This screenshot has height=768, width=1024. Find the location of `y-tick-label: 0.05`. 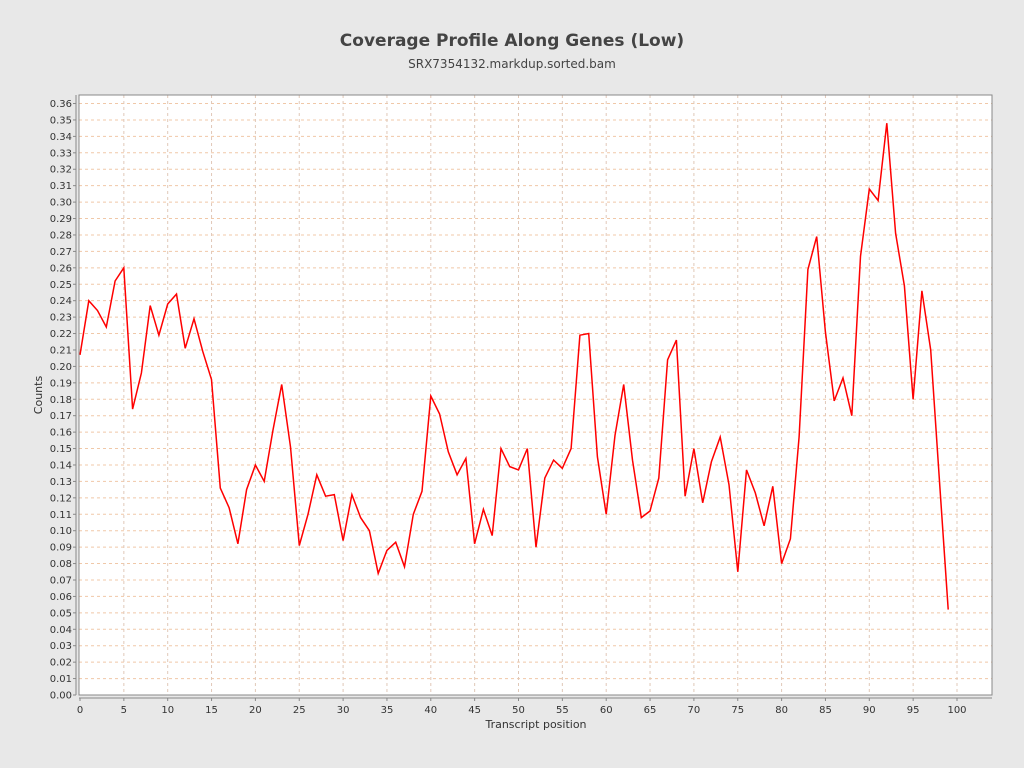

y-tick-label: 0.05 is located at coordinates (61, 613).